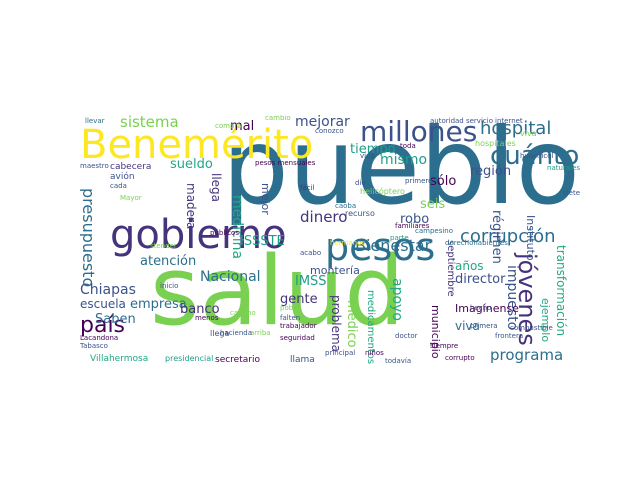 This screenshot has height=480, width=640. What do you see at coordinates (237, 360) in the screenshot?
I see `word-57: secretario` at bounding box center [237, 360].